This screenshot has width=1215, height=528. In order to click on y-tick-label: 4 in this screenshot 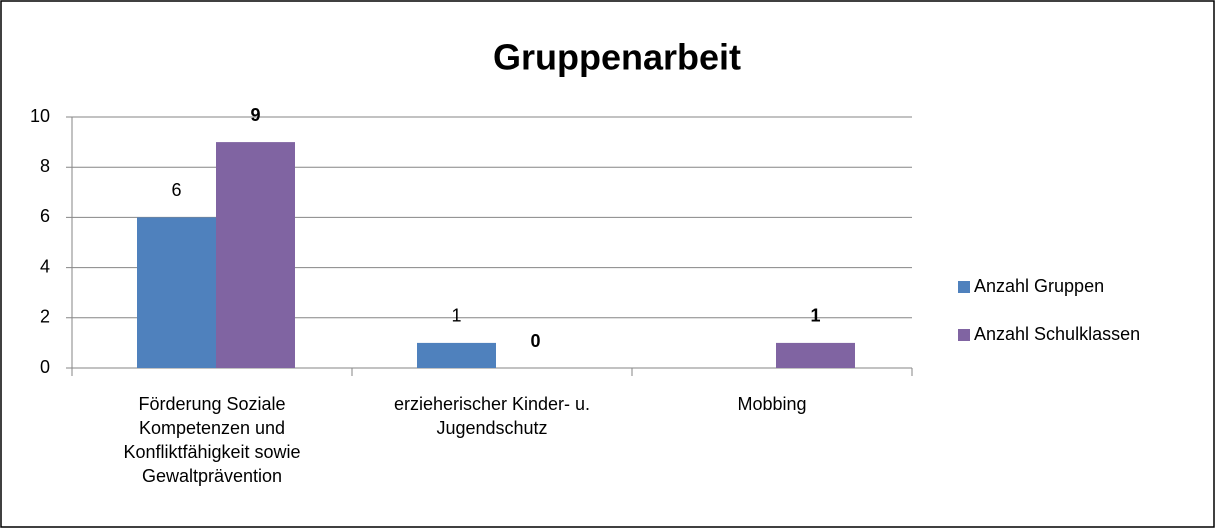, I will do `click(45, 266)`.